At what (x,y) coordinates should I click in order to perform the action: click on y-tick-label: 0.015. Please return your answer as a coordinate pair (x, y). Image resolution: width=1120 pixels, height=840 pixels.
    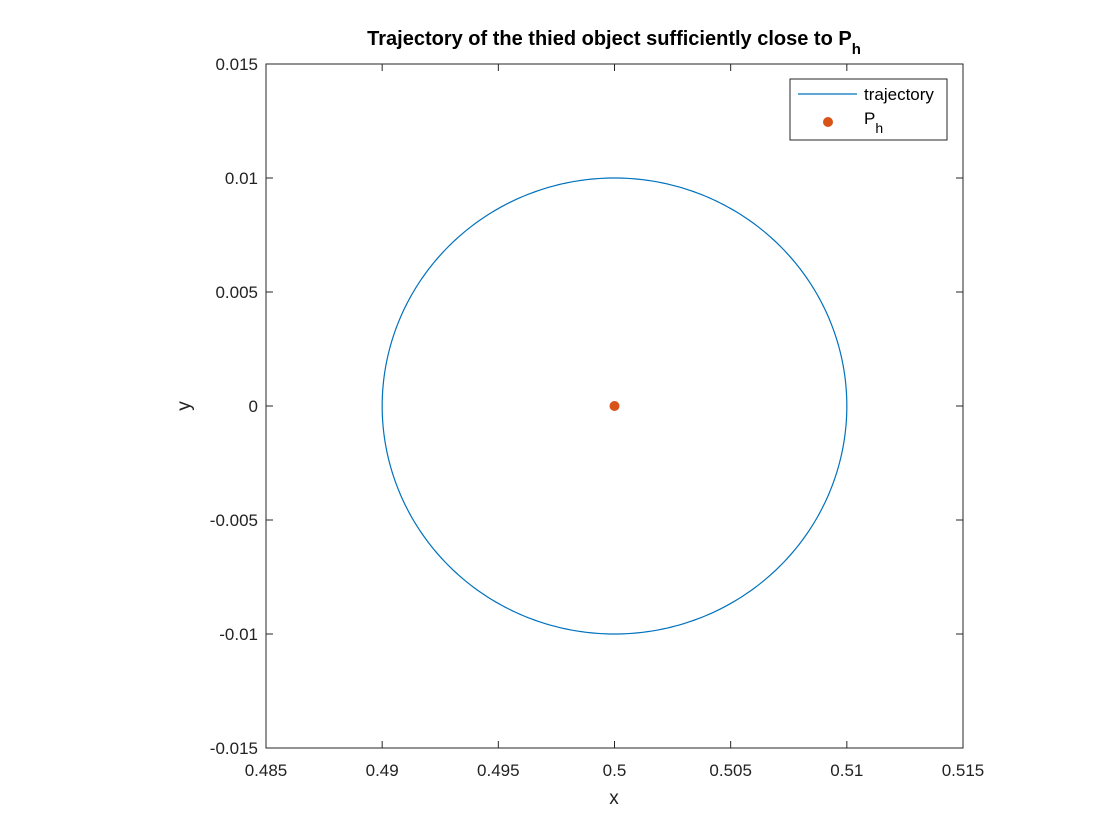
    Looking at the image, I should click on (236, 64).